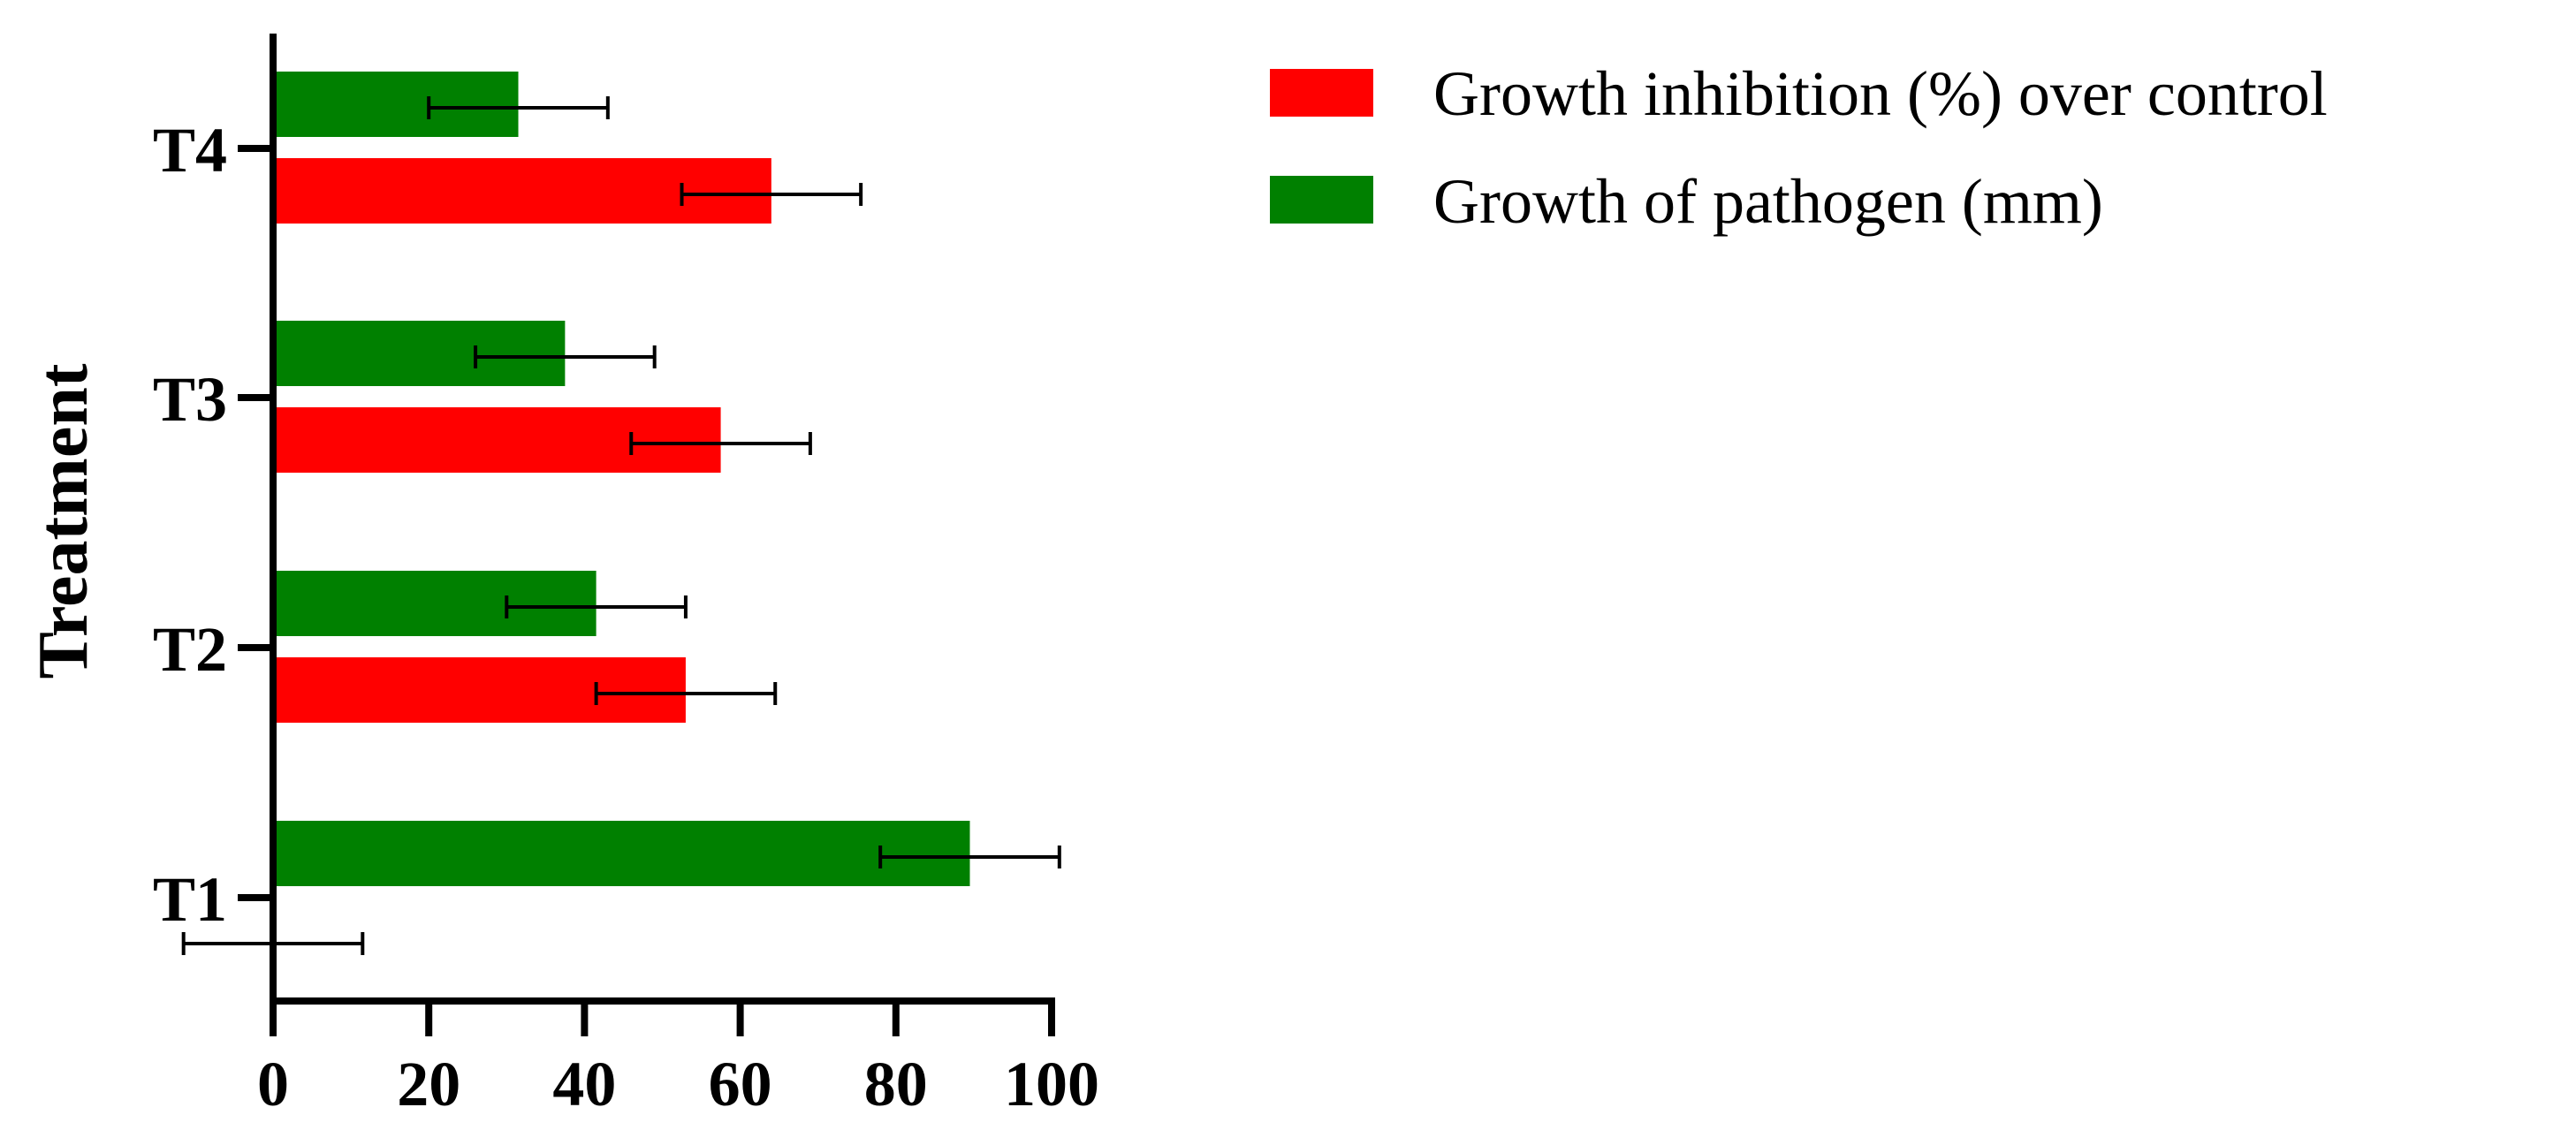 The image size is (2576, 1130). What do you see at coordinates (190, 899) in the screenshot?
I see `y-tick-label-t1: T1` at bounding box center [190, 899].